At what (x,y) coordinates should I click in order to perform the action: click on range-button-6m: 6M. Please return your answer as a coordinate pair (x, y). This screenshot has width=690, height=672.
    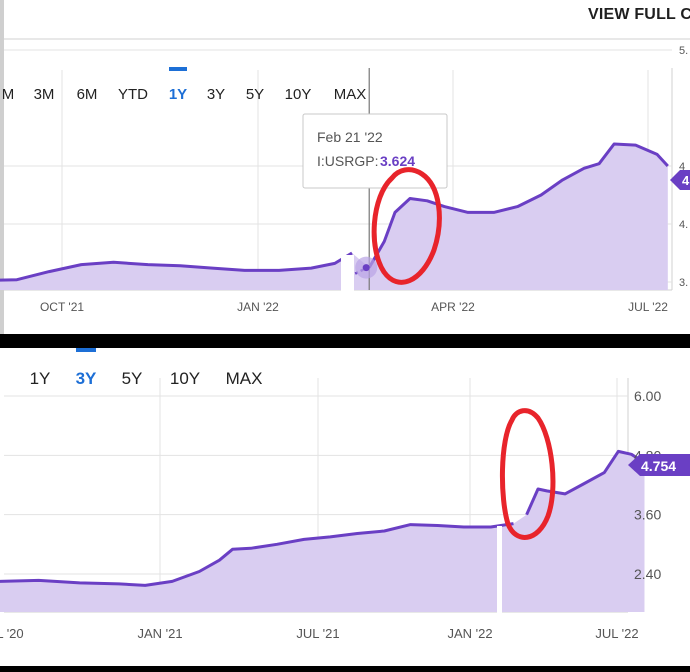
    Looking at the image, I should click on (87, 94).